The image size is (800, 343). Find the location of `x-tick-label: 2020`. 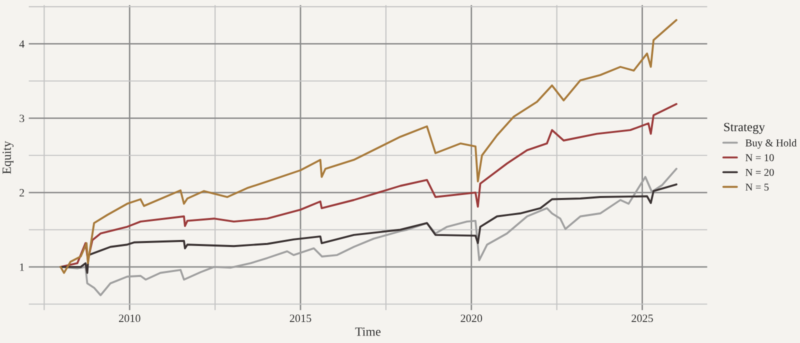

x-tick-label: 2020 is located at coordinates (471, 318).